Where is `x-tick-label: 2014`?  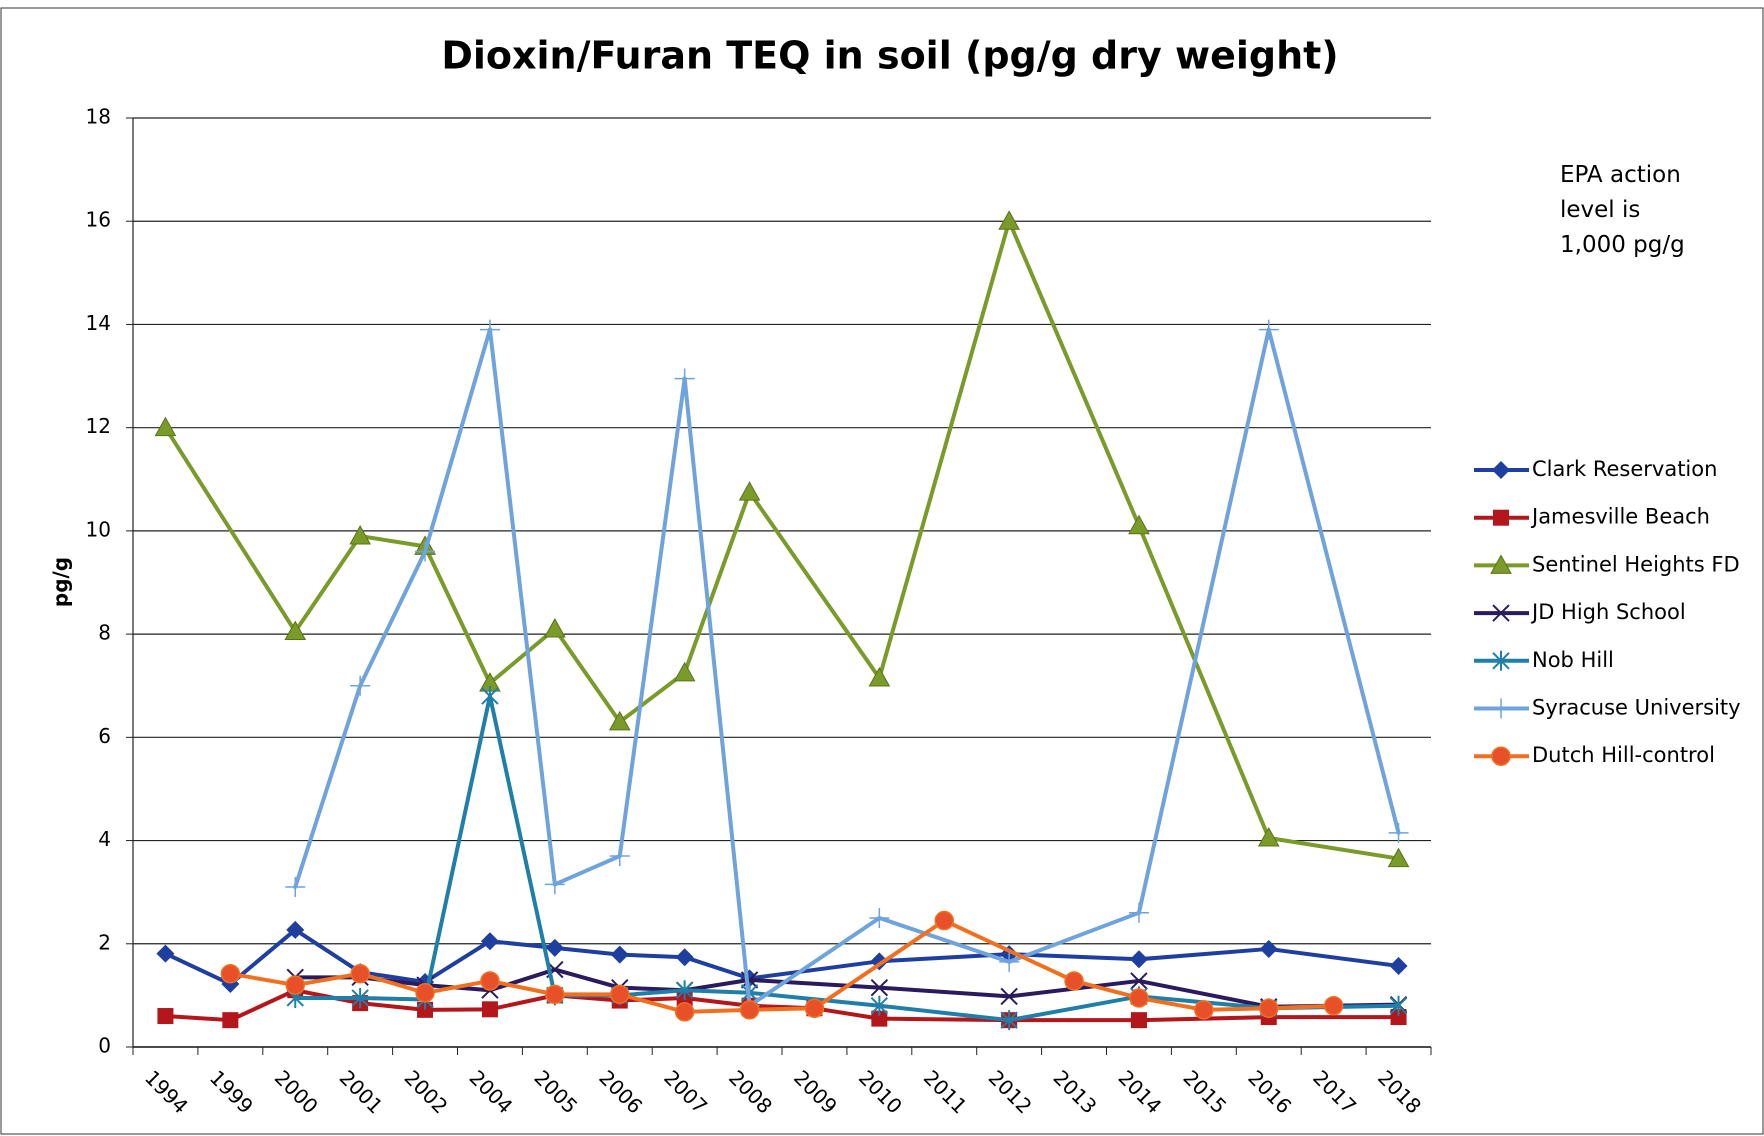
x-tick-label: 2014 is located at coordinates (1140, 1091).